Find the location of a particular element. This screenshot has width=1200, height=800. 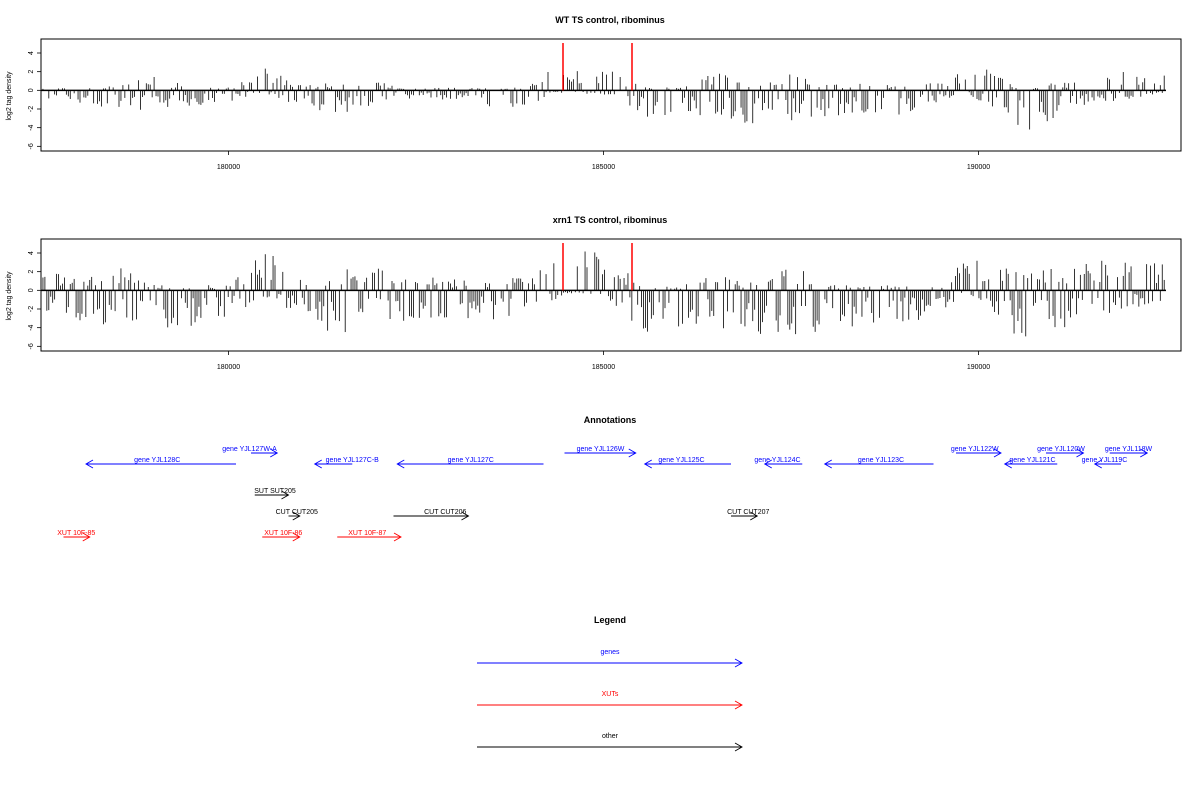

annotation-feature: gene YJL120W is located at coordinates (1061, 452).